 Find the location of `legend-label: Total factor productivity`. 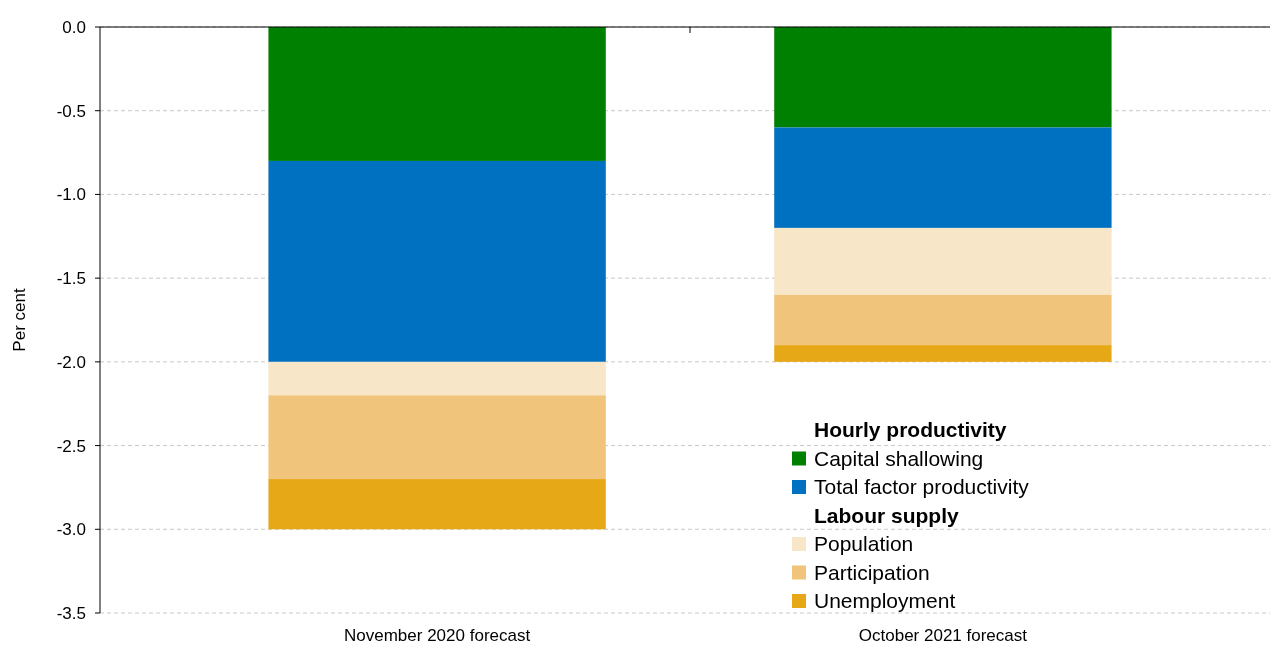

legend-label: Total factor productivity is located at coordinates (922, 487).